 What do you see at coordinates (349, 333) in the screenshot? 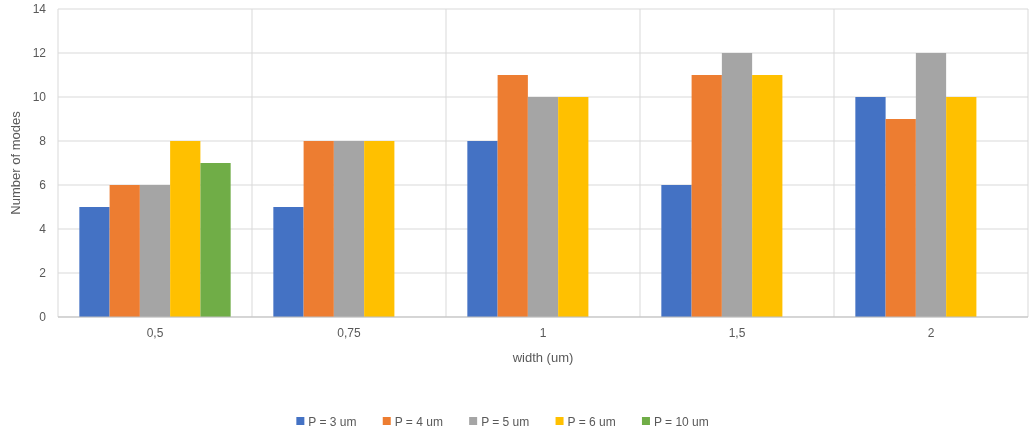
I see `x-tick-label: 0,75` at bounding box center [349, 333].